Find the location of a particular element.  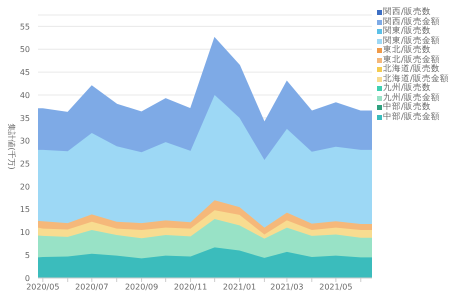

legend-label: 九州/販売金額 is located at coordinates (411, 97).